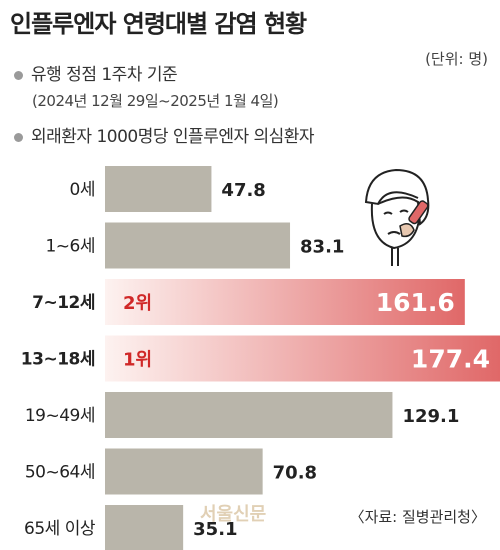 The image size is (500, 550). What do you see at coordinates (60, 416) in the screenshot?
I see `category-label: 19~49세` at bounding box center [60, 416].